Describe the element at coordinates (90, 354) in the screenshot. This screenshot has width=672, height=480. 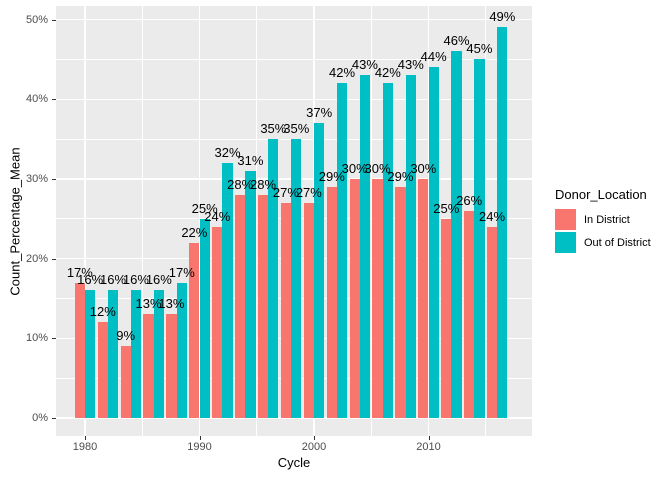
I see `bar-out-of-district-1980` at that location.